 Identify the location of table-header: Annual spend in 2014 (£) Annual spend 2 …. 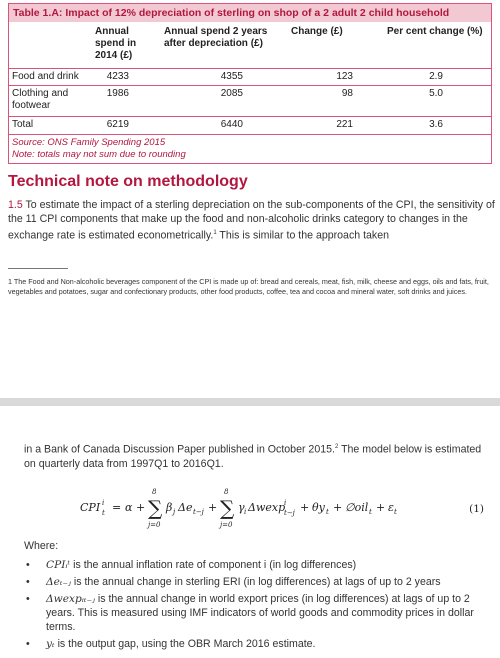
(250, 45).